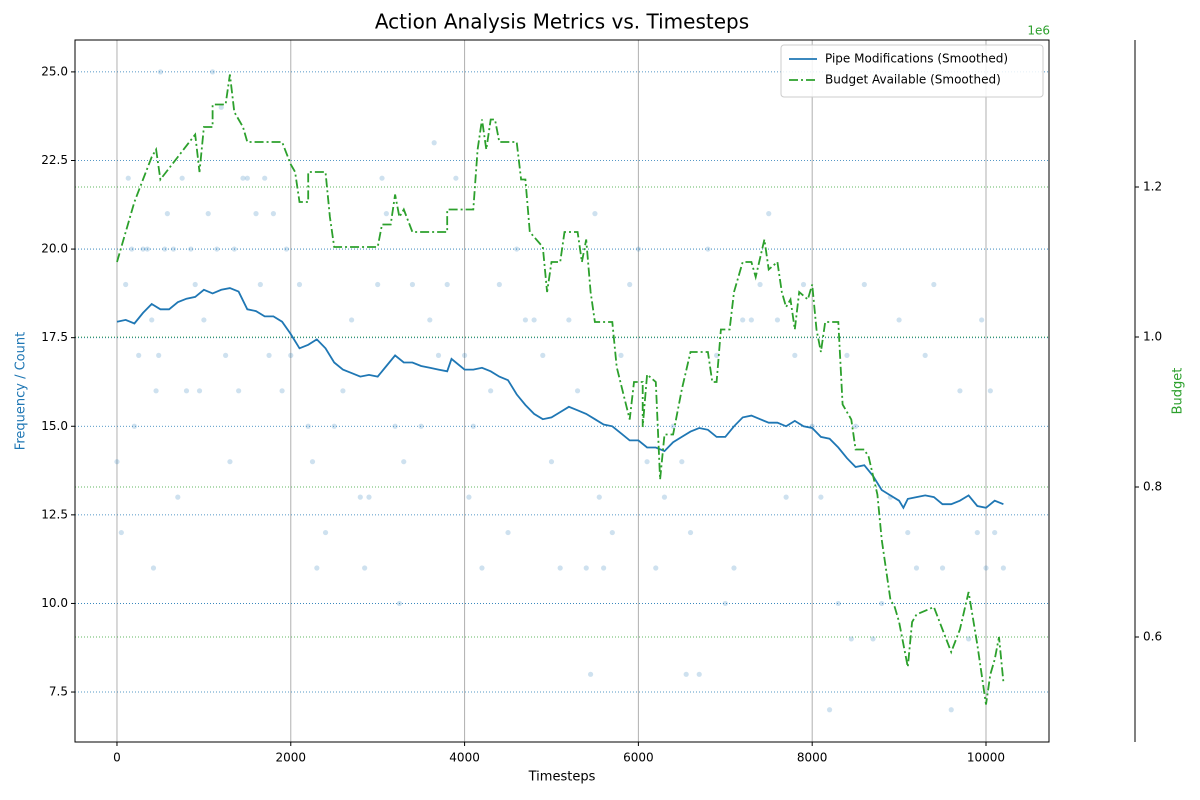  Describe the element at coordinates (562, 777) in the screenshot. I see `x-axis-label: Timesteps` at that location.